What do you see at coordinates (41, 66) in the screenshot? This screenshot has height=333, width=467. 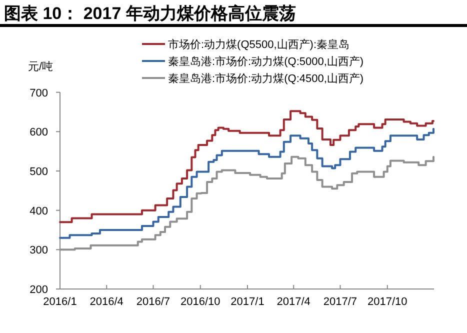 I see `y-axis-title: 元/吨` at bounding box center [41, 66].